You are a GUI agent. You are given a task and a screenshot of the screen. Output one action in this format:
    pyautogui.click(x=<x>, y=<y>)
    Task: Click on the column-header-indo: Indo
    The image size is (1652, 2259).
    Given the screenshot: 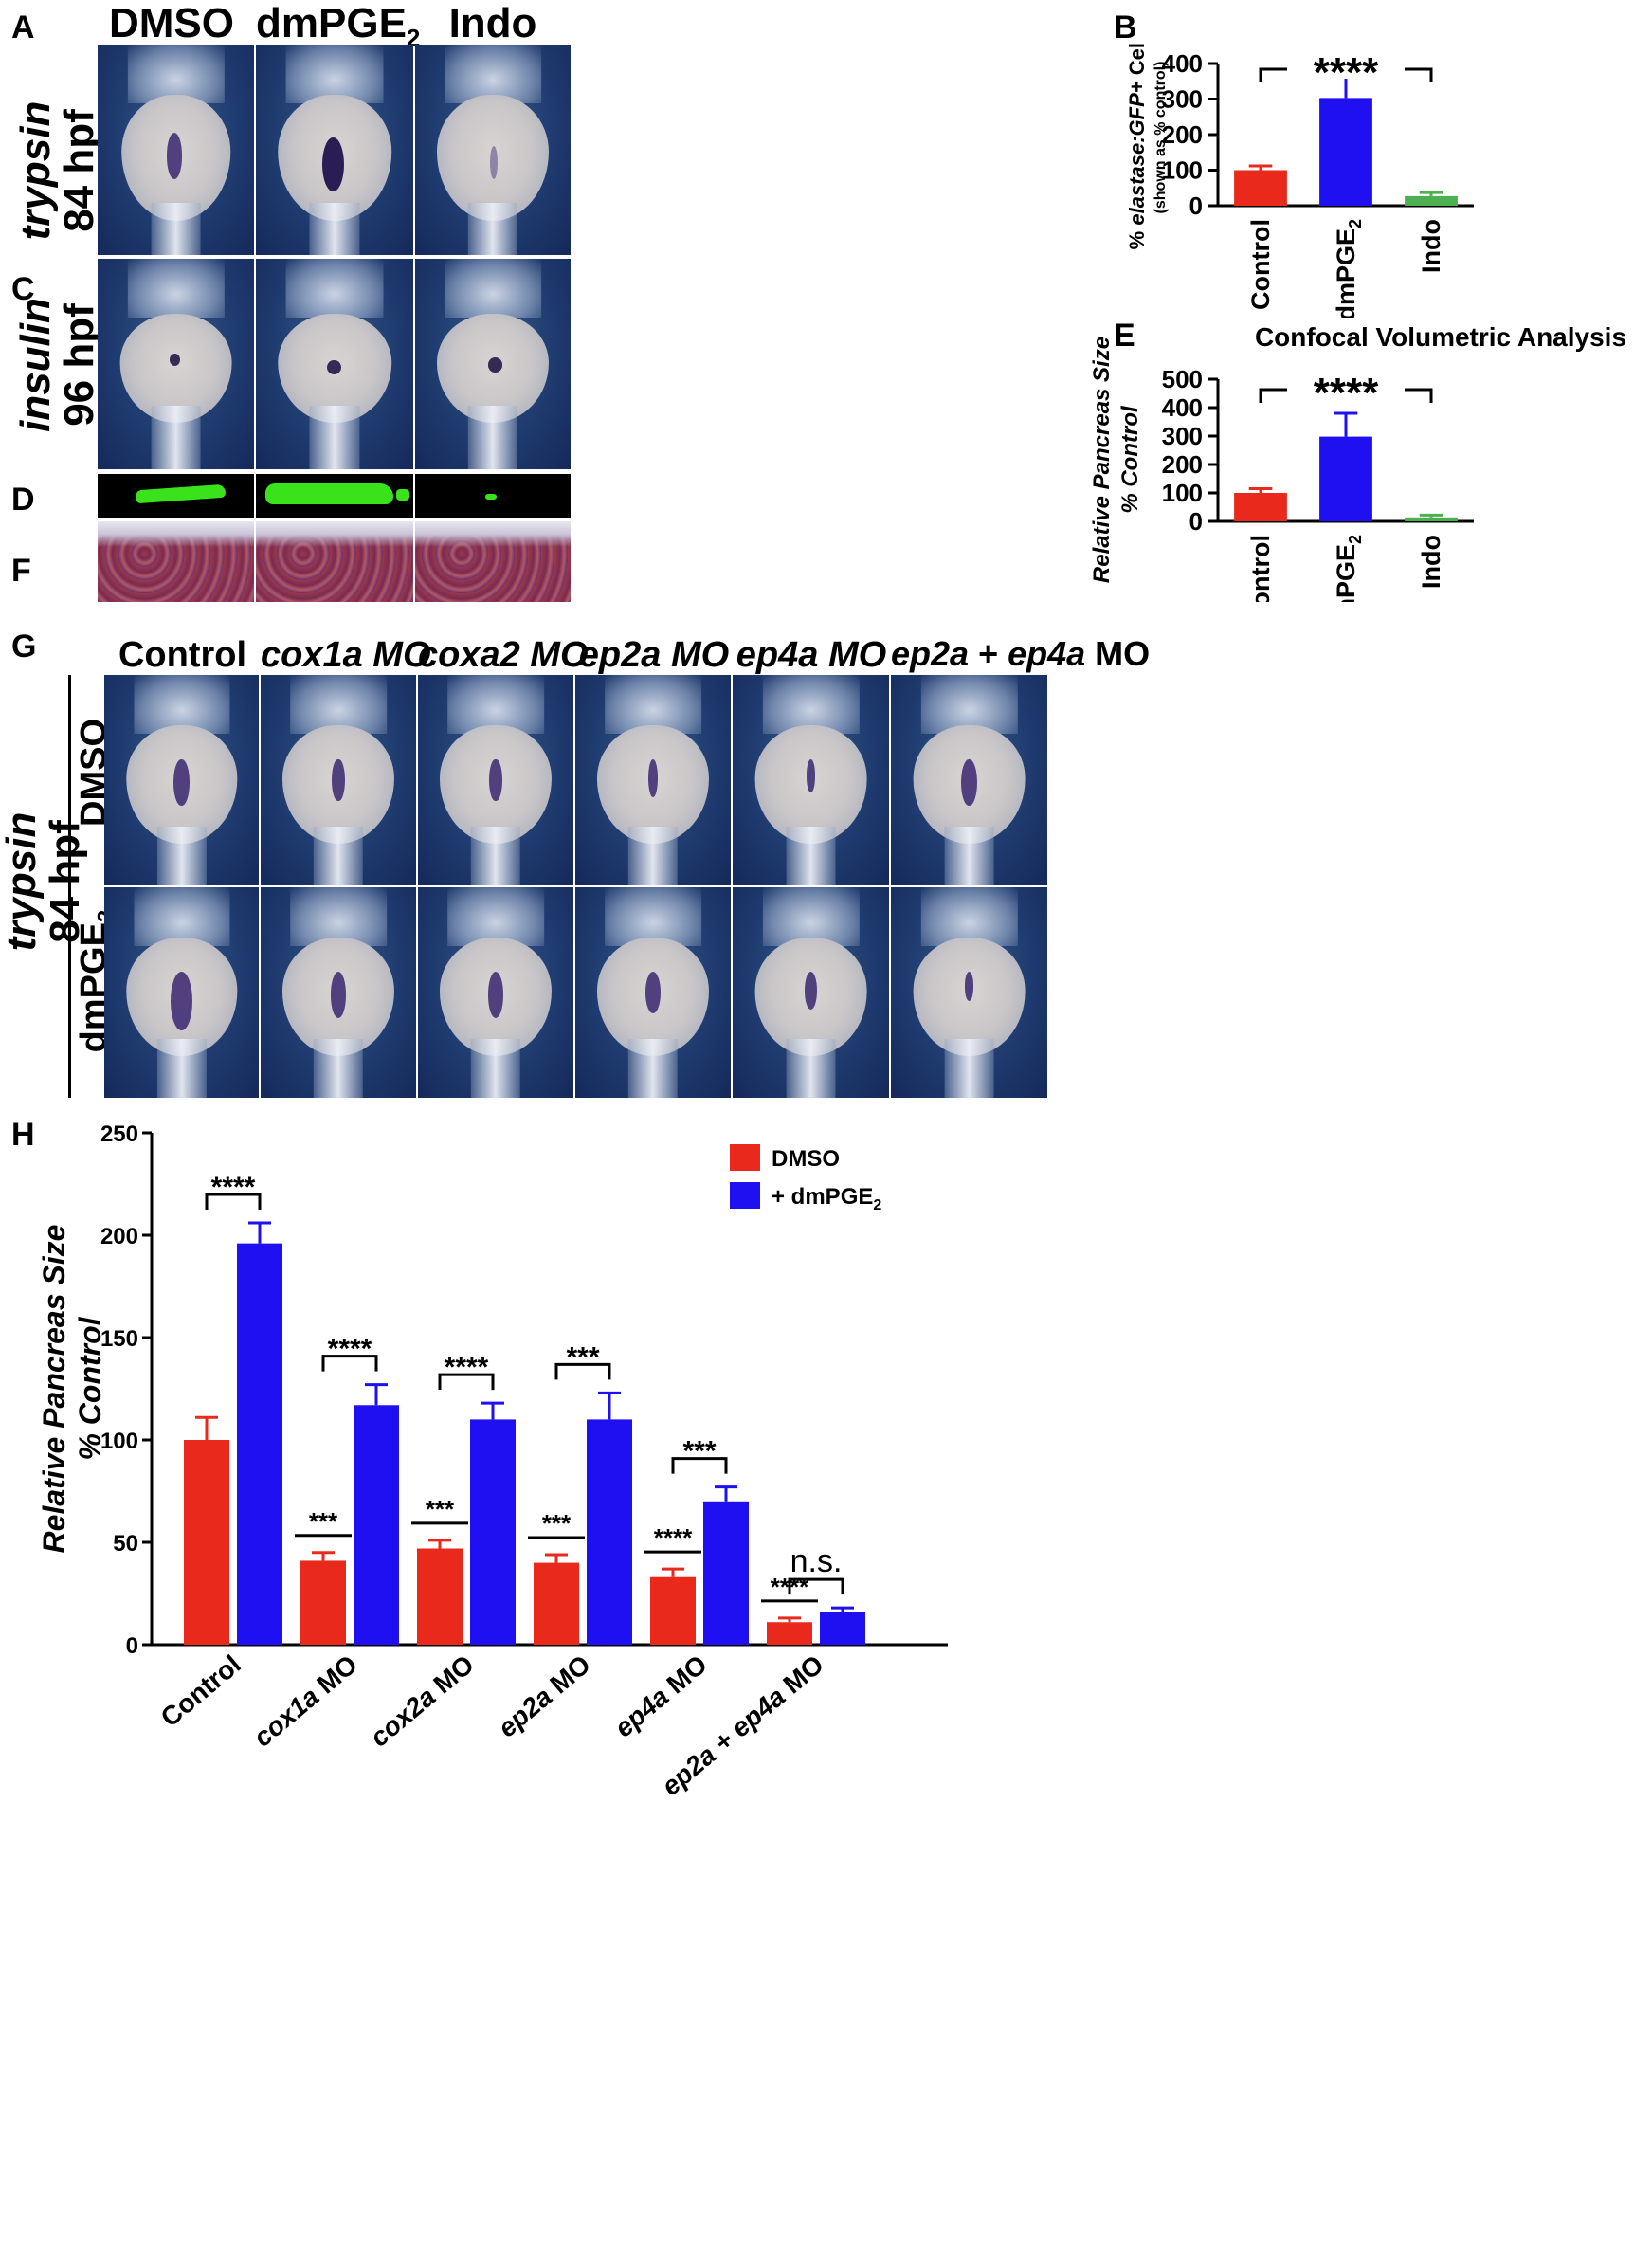 What is the action you would take?
    pyautogui.click(x=493, y=23)
    